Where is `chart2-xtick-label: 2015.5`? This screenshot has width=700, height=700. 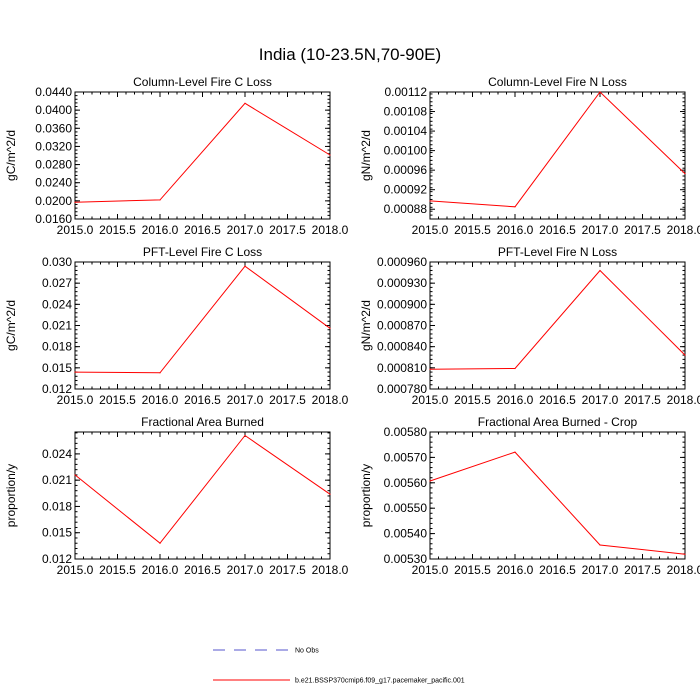 chart2-xtick-label: 2015.5 is located at coordinates (472, 230).